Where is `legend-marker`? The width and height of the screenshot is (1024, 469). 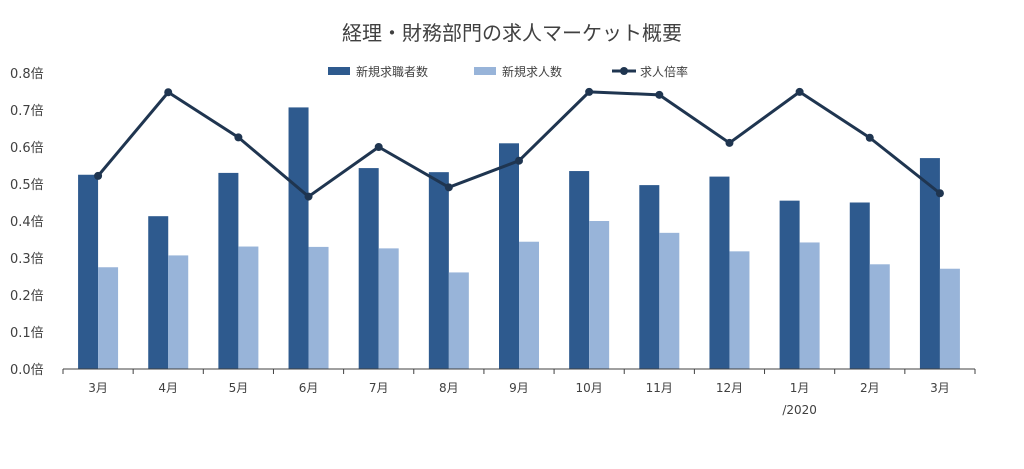 legend-marker is located at coordinates (624, 71).